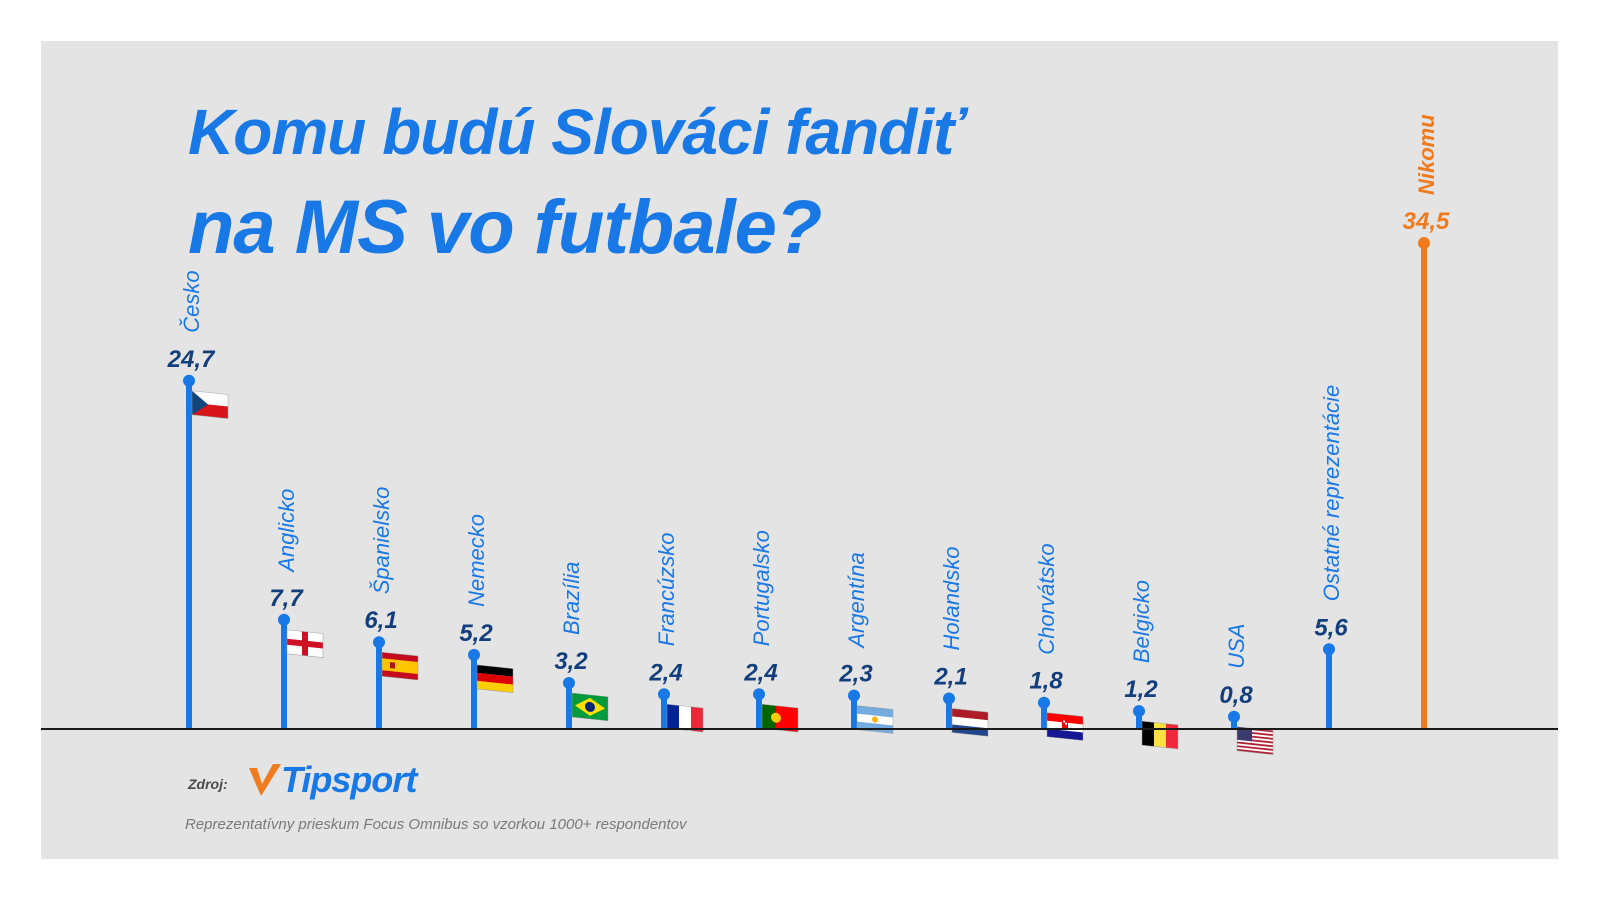 The width and height of the screenshot is (1600, 900). I want to click on tipsport-wordmark: Tipsport, so click(349, 779).